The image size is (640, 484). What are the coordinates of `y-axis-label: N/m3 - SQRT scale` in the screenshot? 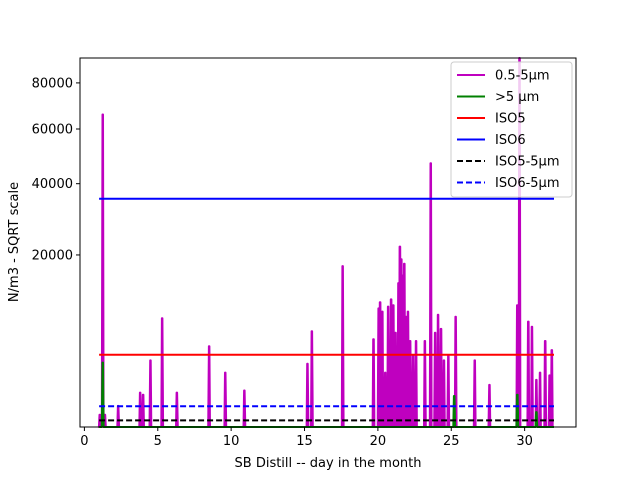 It's located at (14, 242).